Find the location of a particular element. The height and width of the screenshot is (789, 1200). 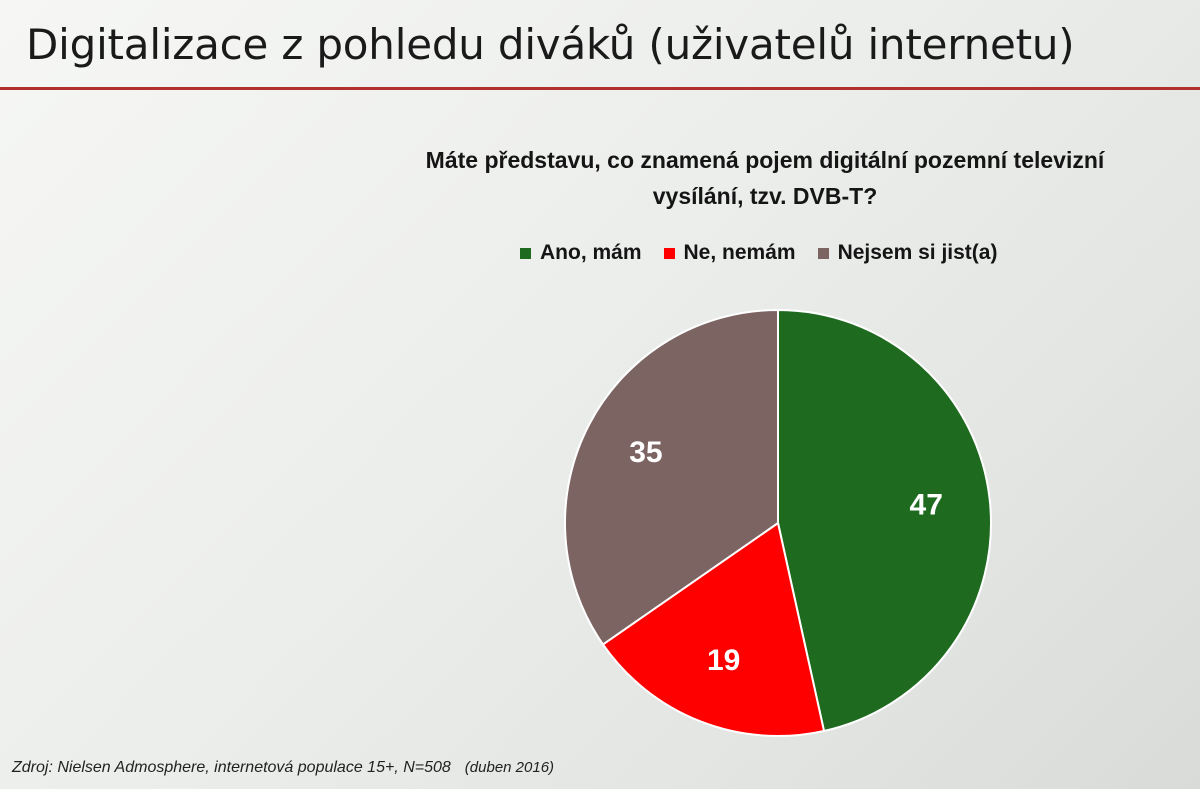

title-divider is located at coordinates (600, 88).